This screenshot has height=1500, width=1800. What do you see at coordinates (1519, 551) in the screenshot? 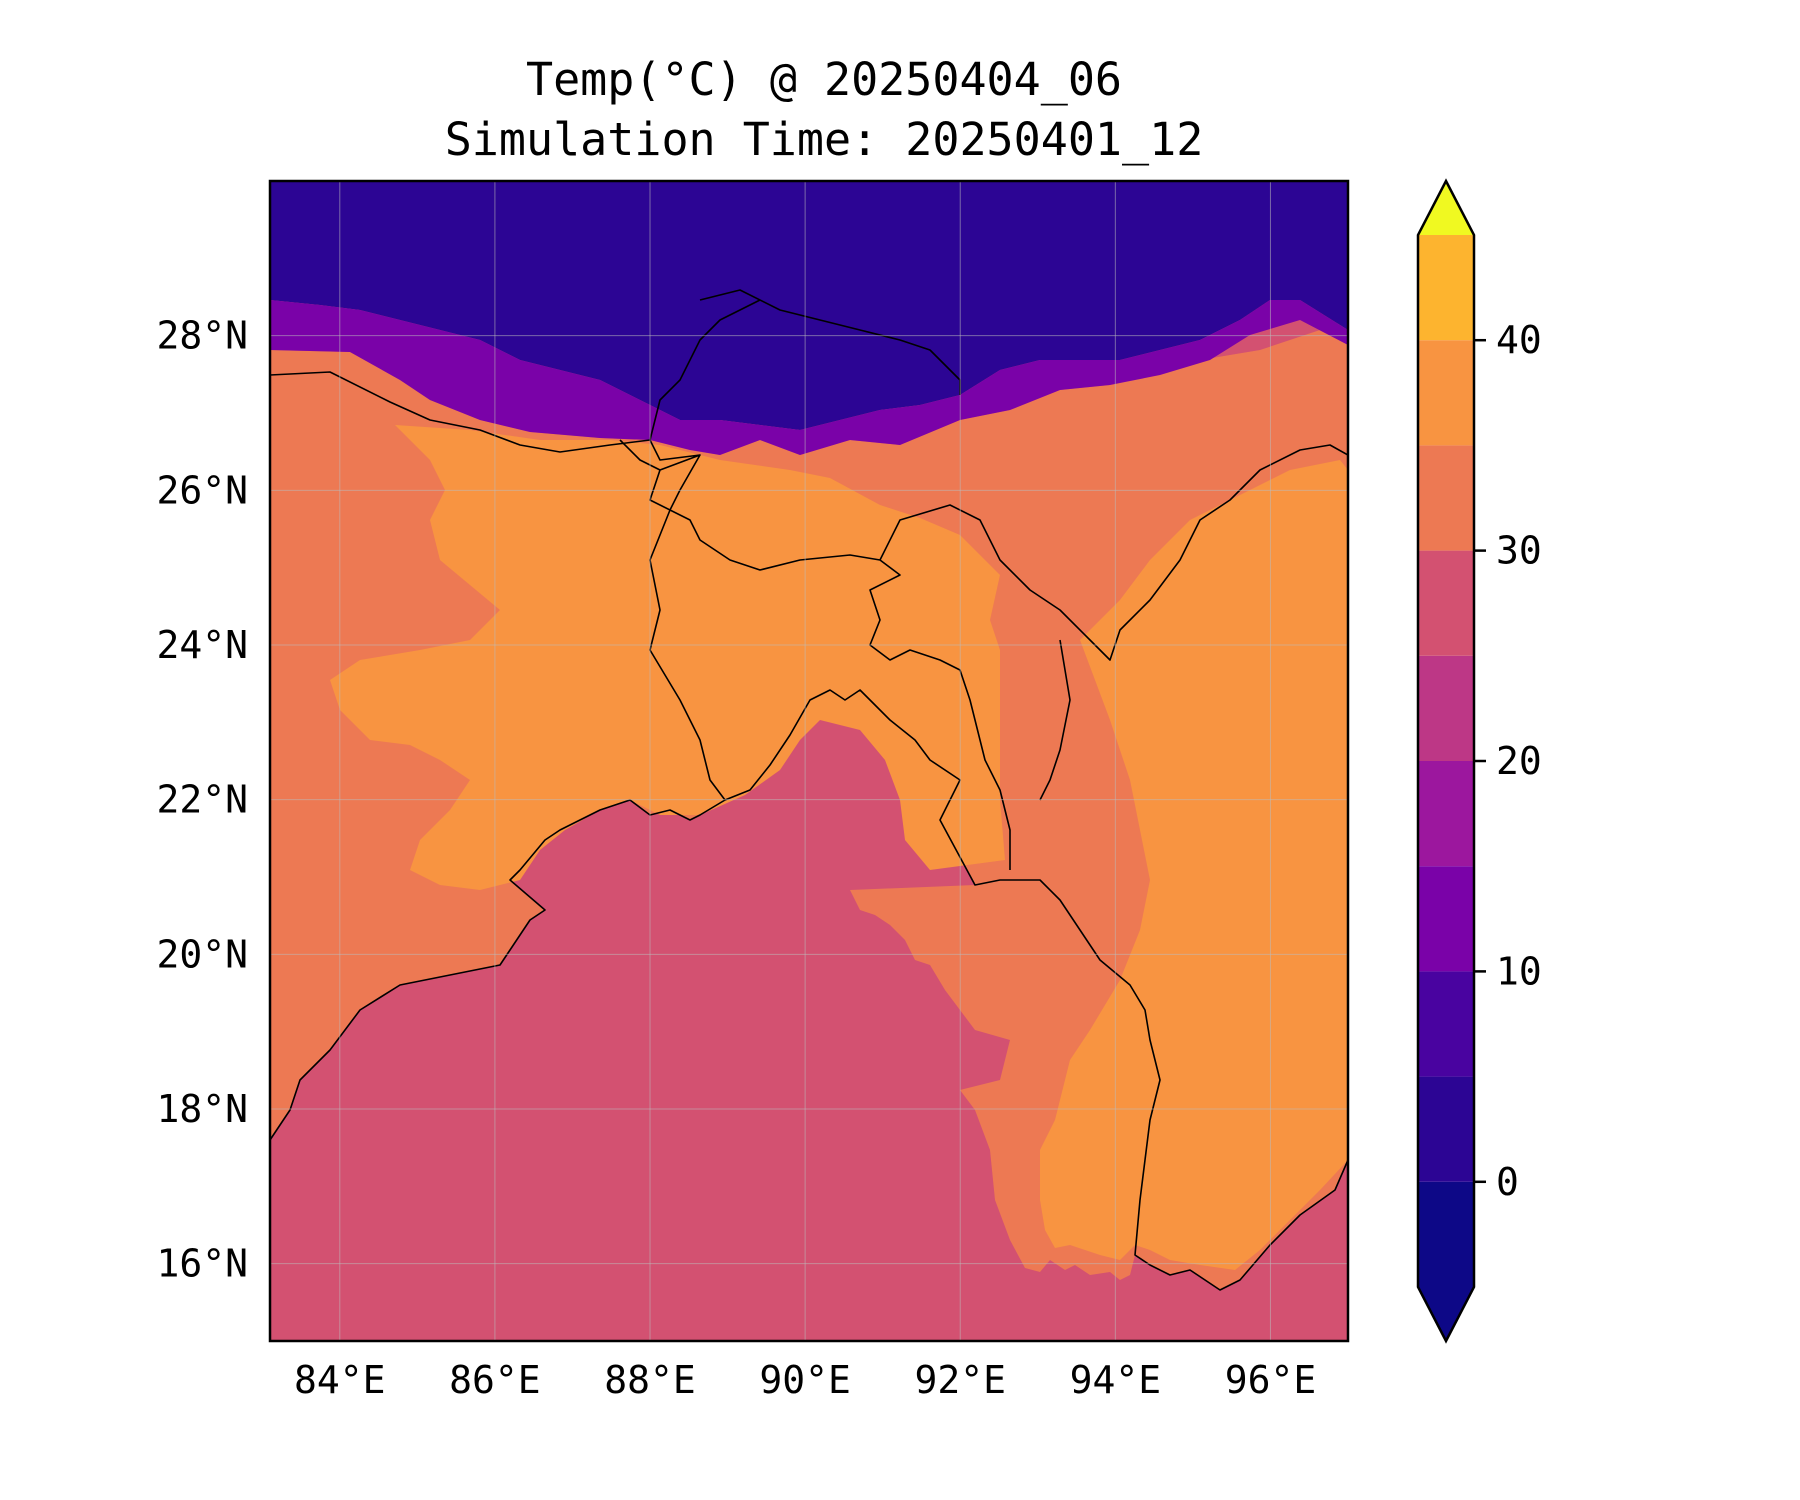
I see `colorbar-tick-label: 30` at bounding box center [1519, 551].